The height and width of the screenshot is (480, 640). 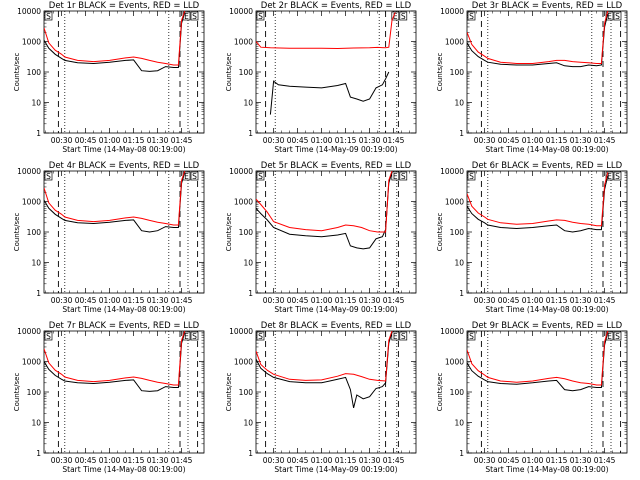 What do you see at coordinates (336, 166) in the screenshot?
I see `panel-title: Det 5r BLACK = Events, RED = LLD` at bounding box center [336, 166].